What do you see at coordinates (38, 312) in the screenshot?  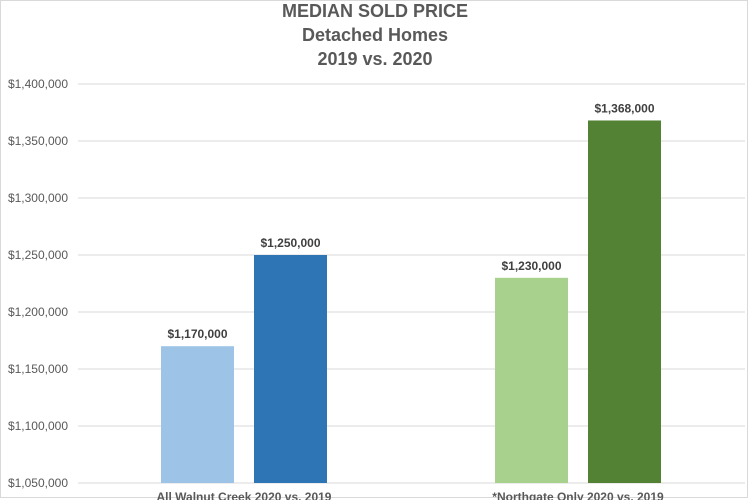 I see `y-tick-label: $1,200,000` at bounding box center [38, 312].